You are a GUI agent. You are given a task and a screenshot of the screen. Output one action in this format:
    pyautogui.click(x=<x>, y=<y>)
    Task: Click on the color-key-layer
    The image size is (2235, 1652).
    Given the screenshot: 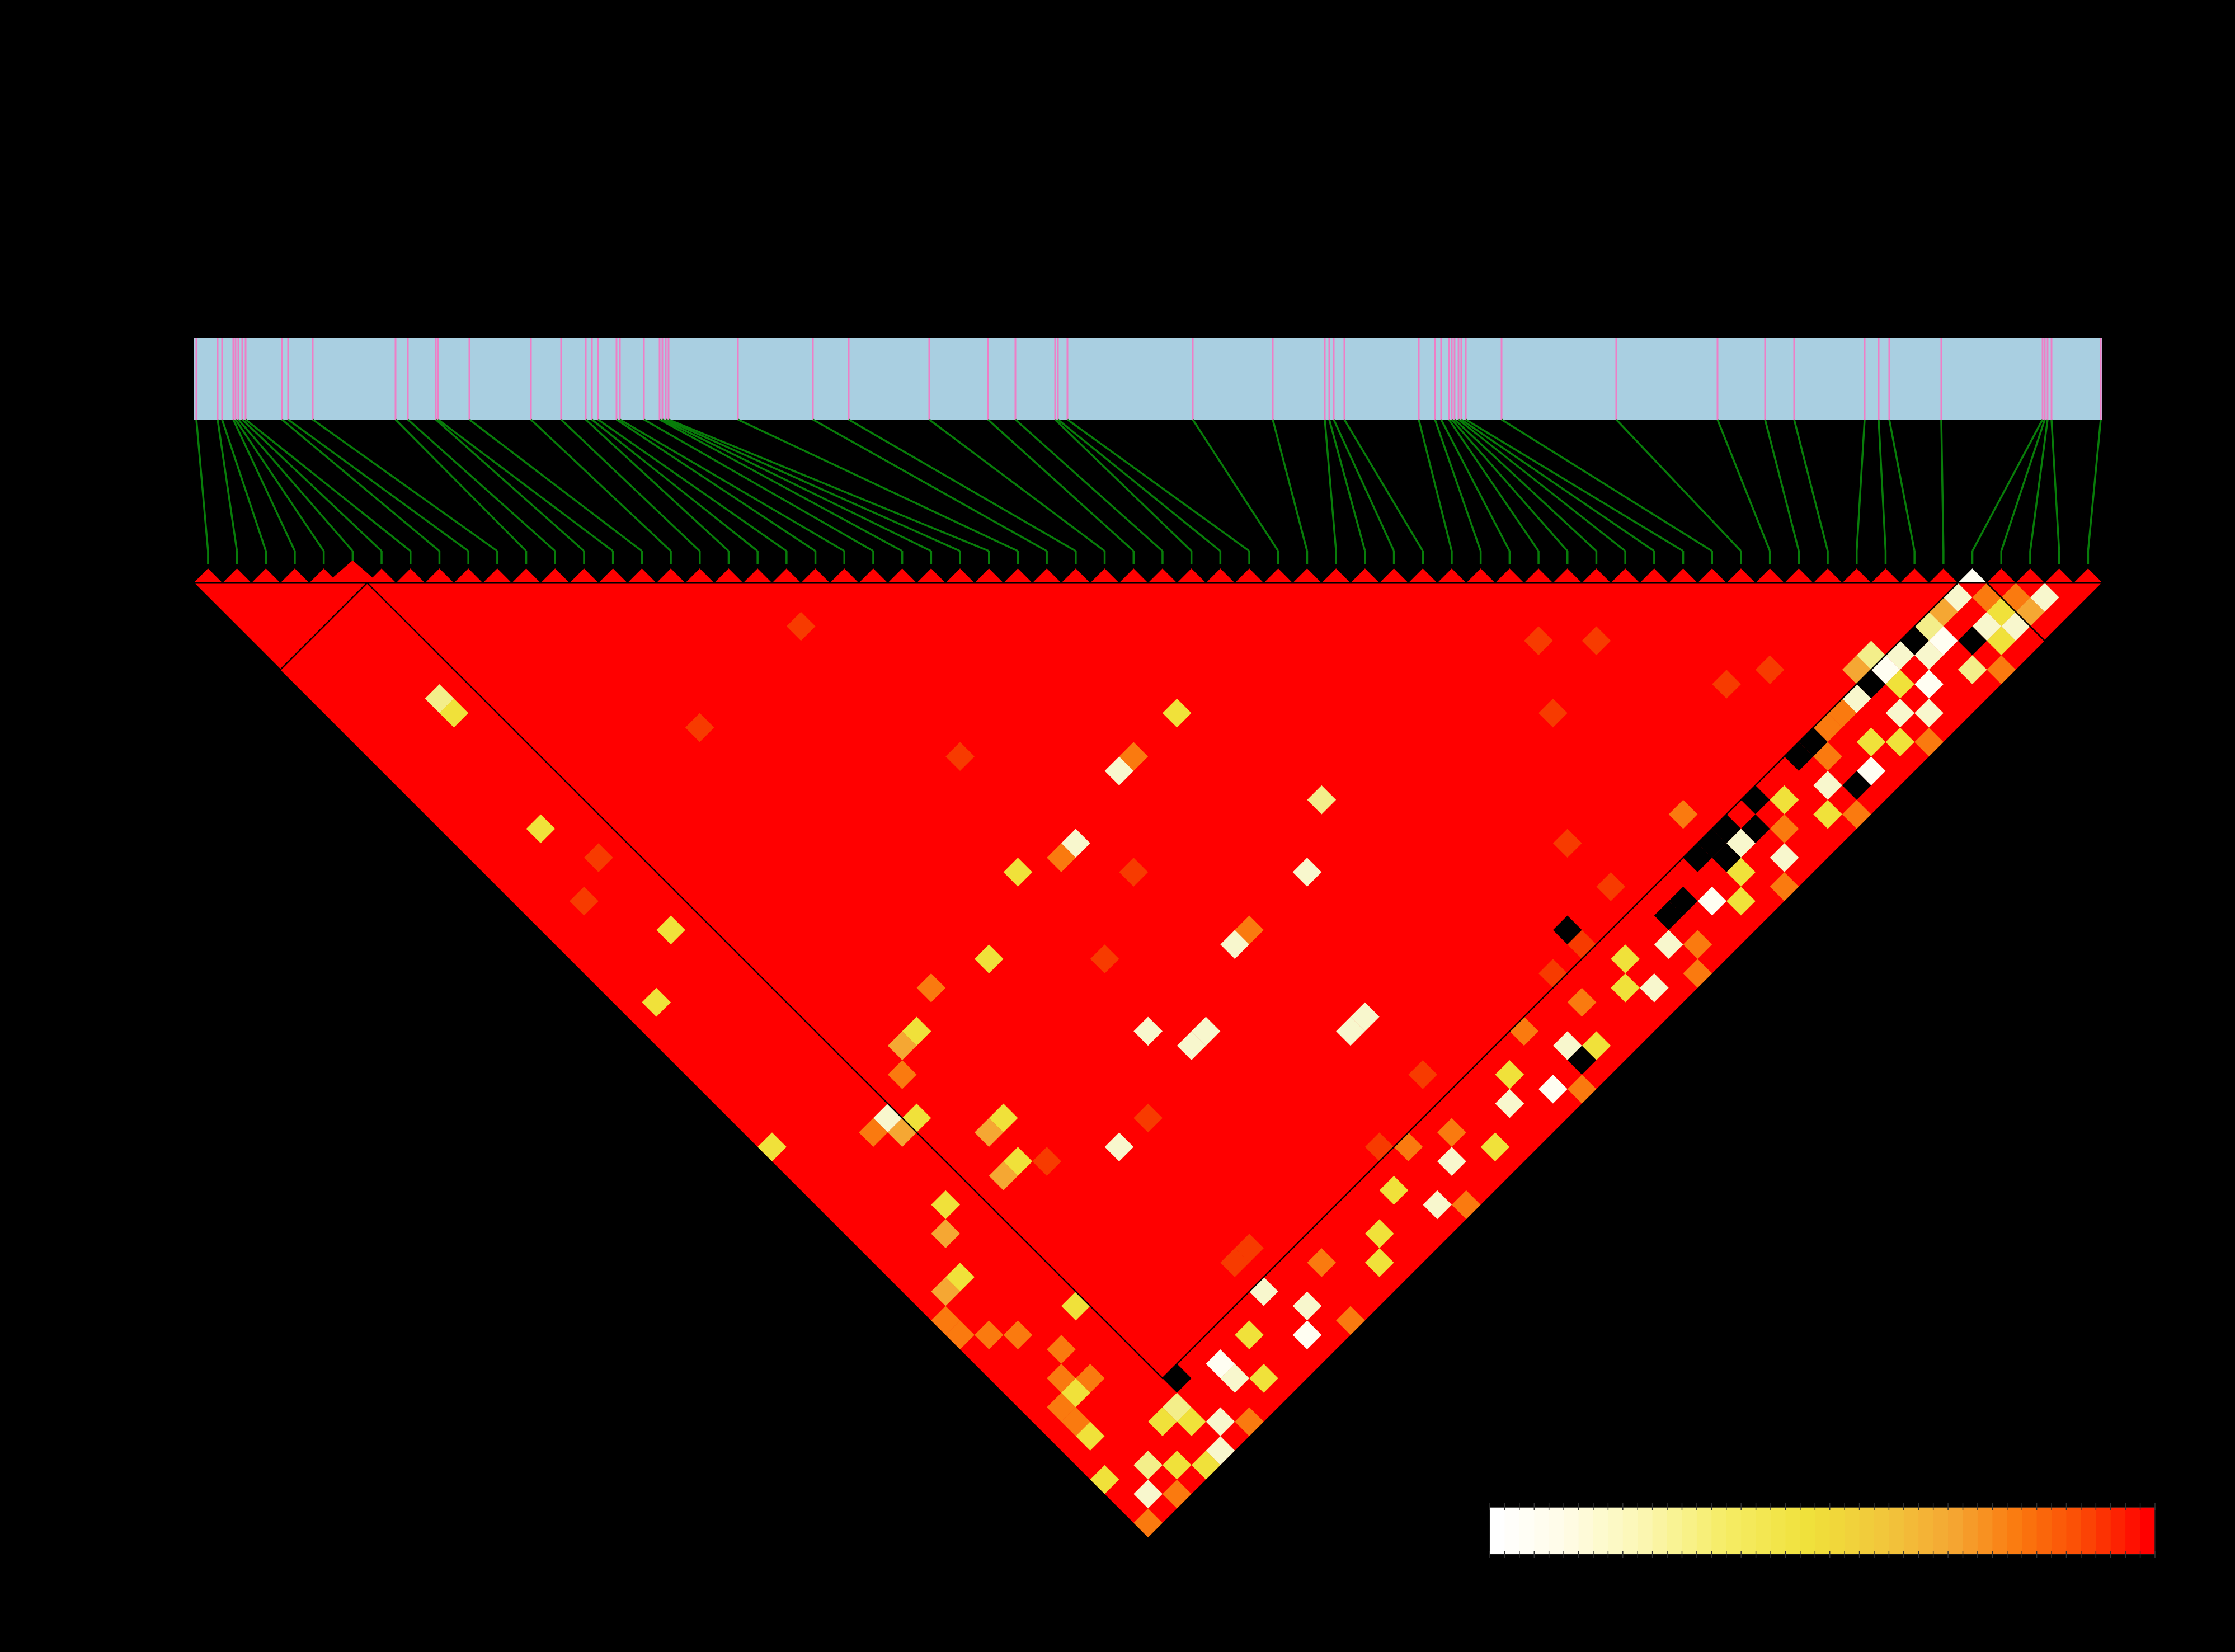 What is the action you would take?
    pyautogui.click(x=1822, y=1531)
    